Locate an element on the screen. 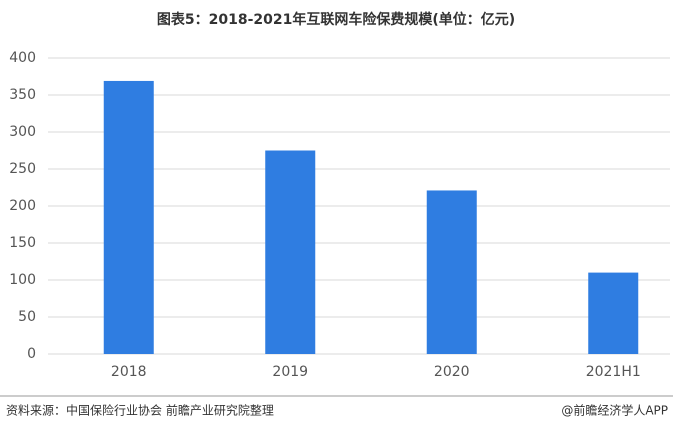  x-tick-label: 2019 is located at coordinates (290, 372).